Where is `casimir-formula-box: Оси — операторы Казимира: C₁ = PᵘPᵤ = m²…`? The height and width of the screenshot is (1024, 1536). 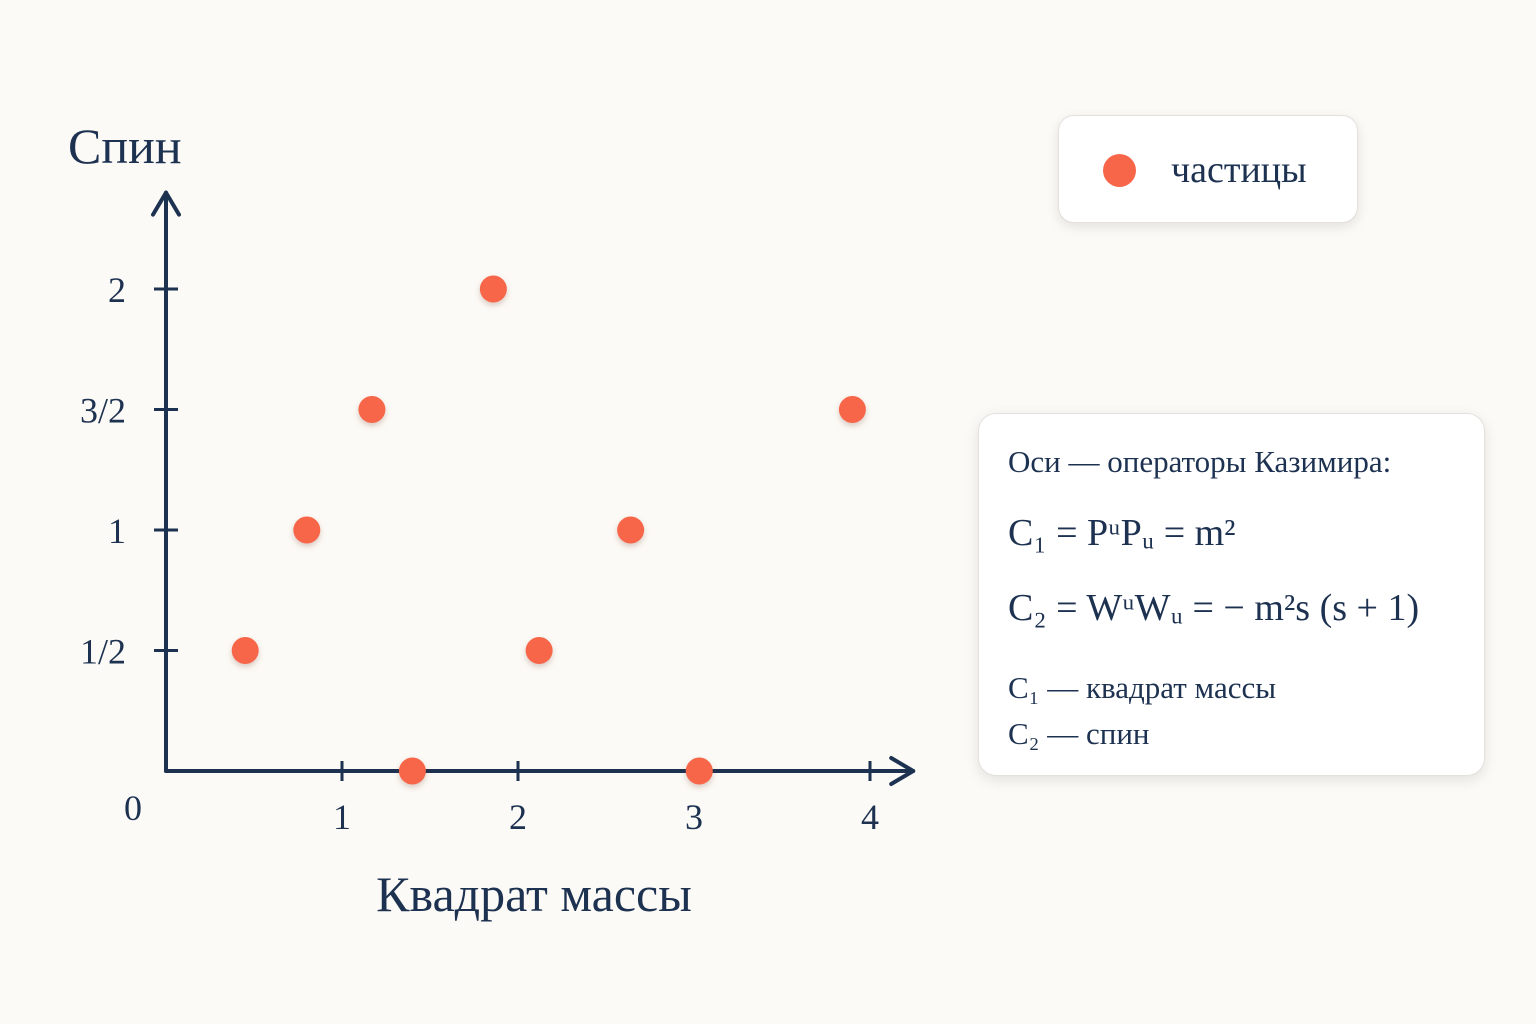 casimir-formula-box: Оси — операторы Казимира: C₁ = PᵘPᵤ = m²… is located at coordinates (1231, 594).